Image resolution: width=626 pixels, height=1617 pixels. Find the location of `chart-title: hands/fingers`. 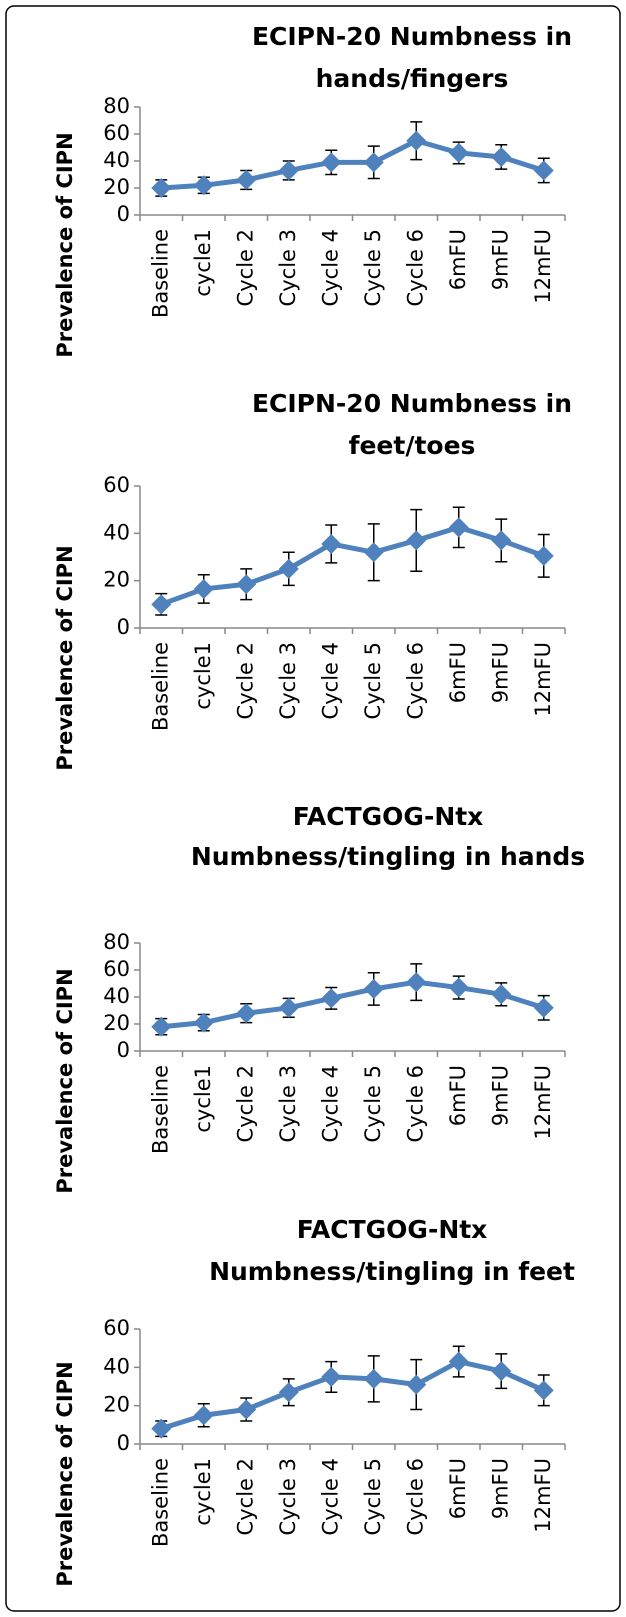

chart-title: hands/fingers is located at coordinates (412, 78).